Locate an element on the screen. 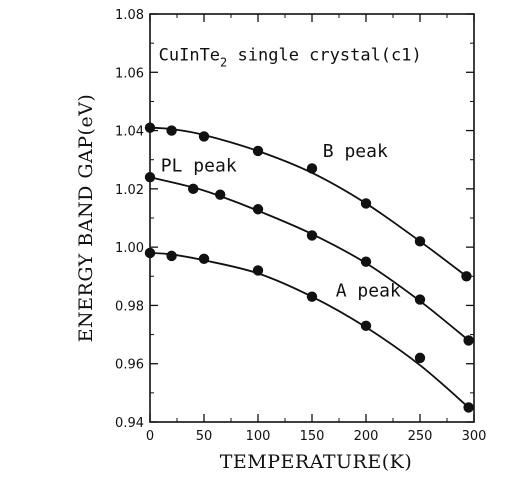 The height and width of the screenshot is (480, 518). x-tick-label: 0 is located at coordinates (150, 436).